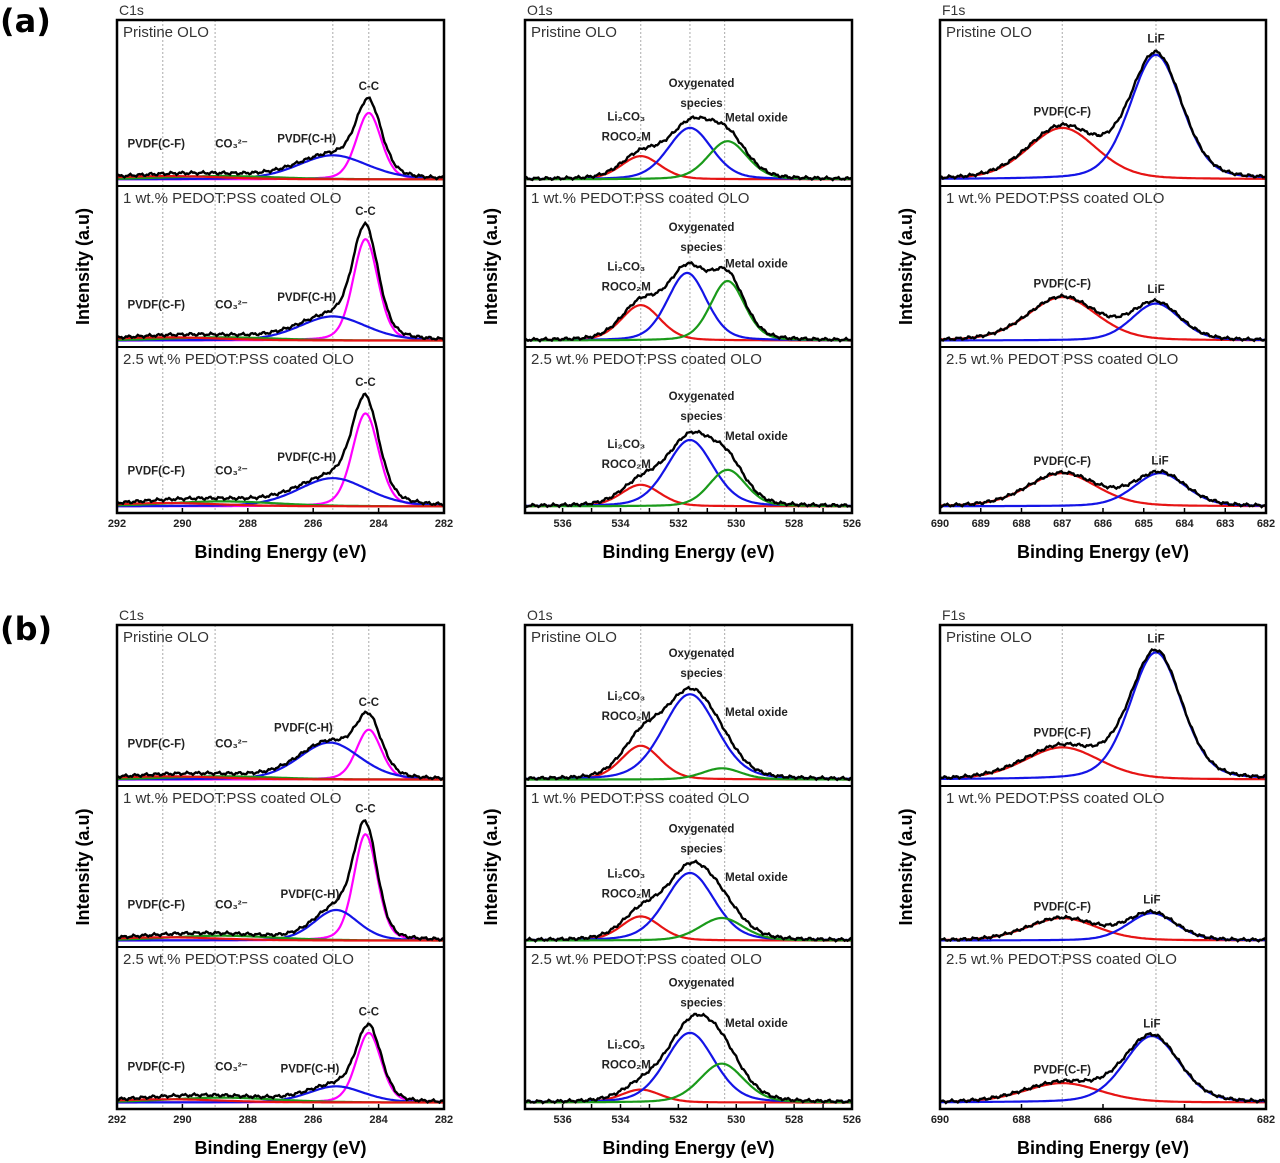  Describe the element at coordinates (1144, 524) in the screenshot. I see `x-tick-label: 685` at that location.